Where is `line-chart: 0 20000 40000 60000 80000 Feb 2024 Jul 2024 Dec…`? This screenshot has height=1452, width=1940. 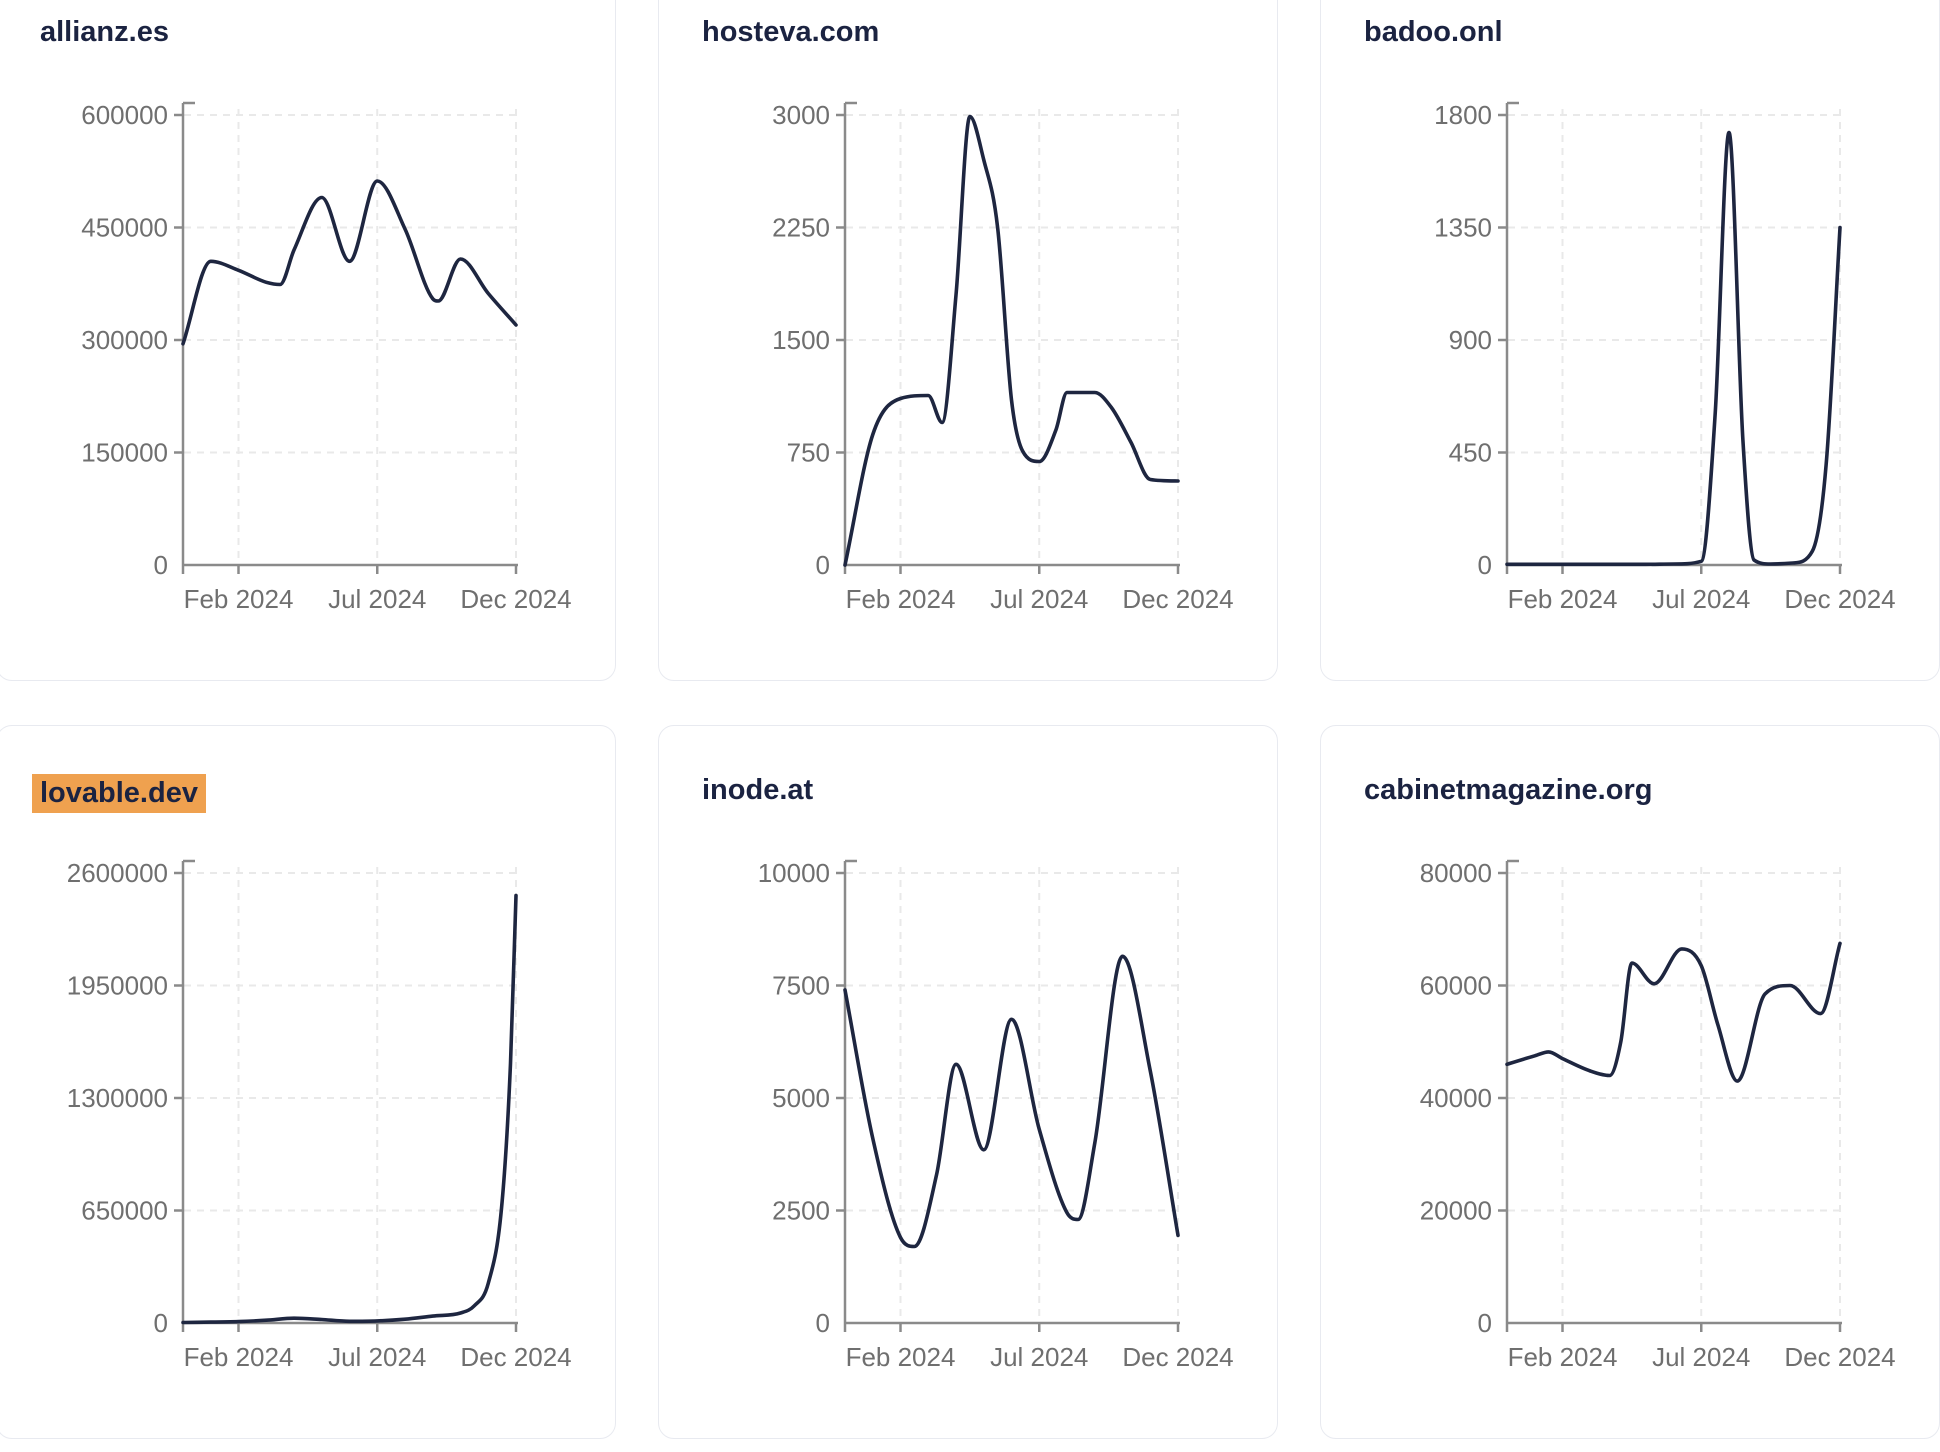 line-chart: 0 20000 40000 60000 80000 Feb 2024 Jul 2024 Dec… is located at coordinates (1658, 1115).